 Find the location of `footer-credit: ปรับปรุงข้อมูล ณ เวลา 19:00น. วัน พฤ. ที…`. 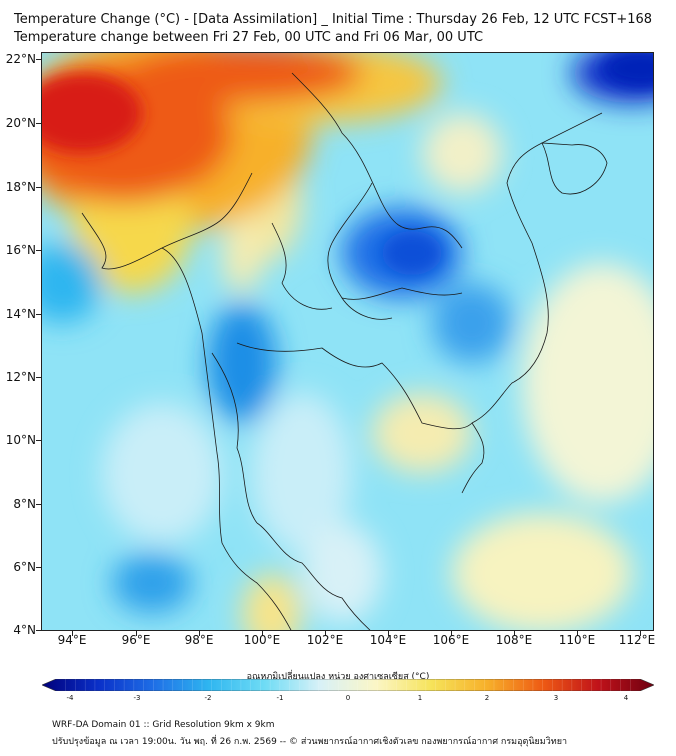

footer-credit: ปรับปรุงข้อมูล ณ เวลา 19:00น. วัน พฤ. ที… is located at coordinates (310, 742).